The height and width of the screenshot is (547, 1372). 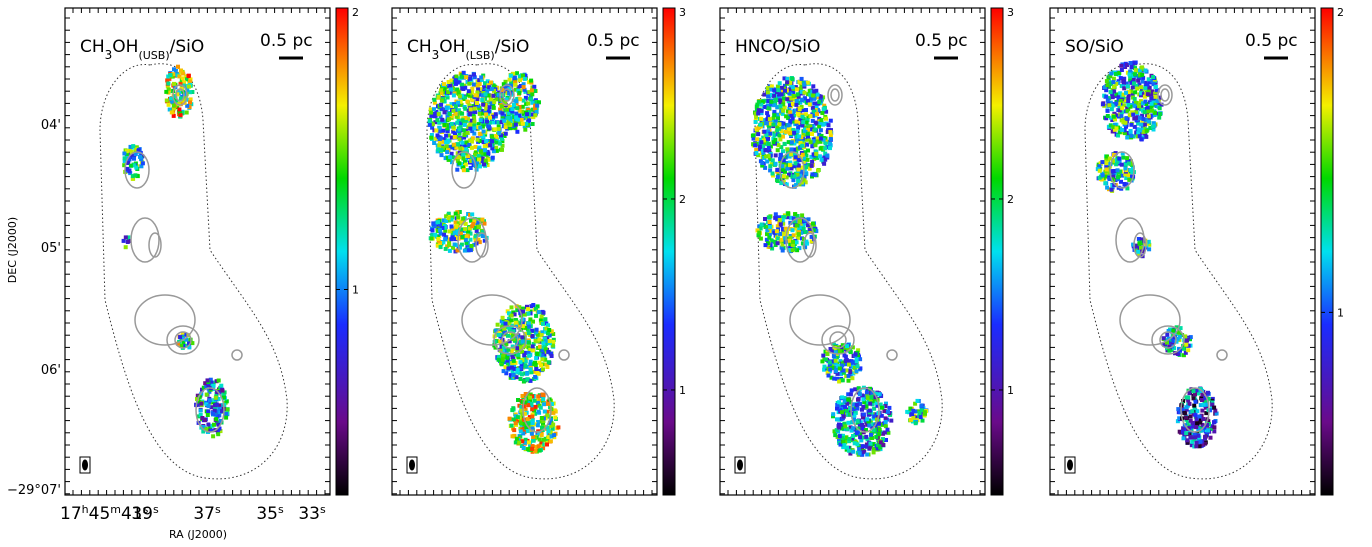 I want to click on colorbar-label: 3, so click(x=682, y=12).